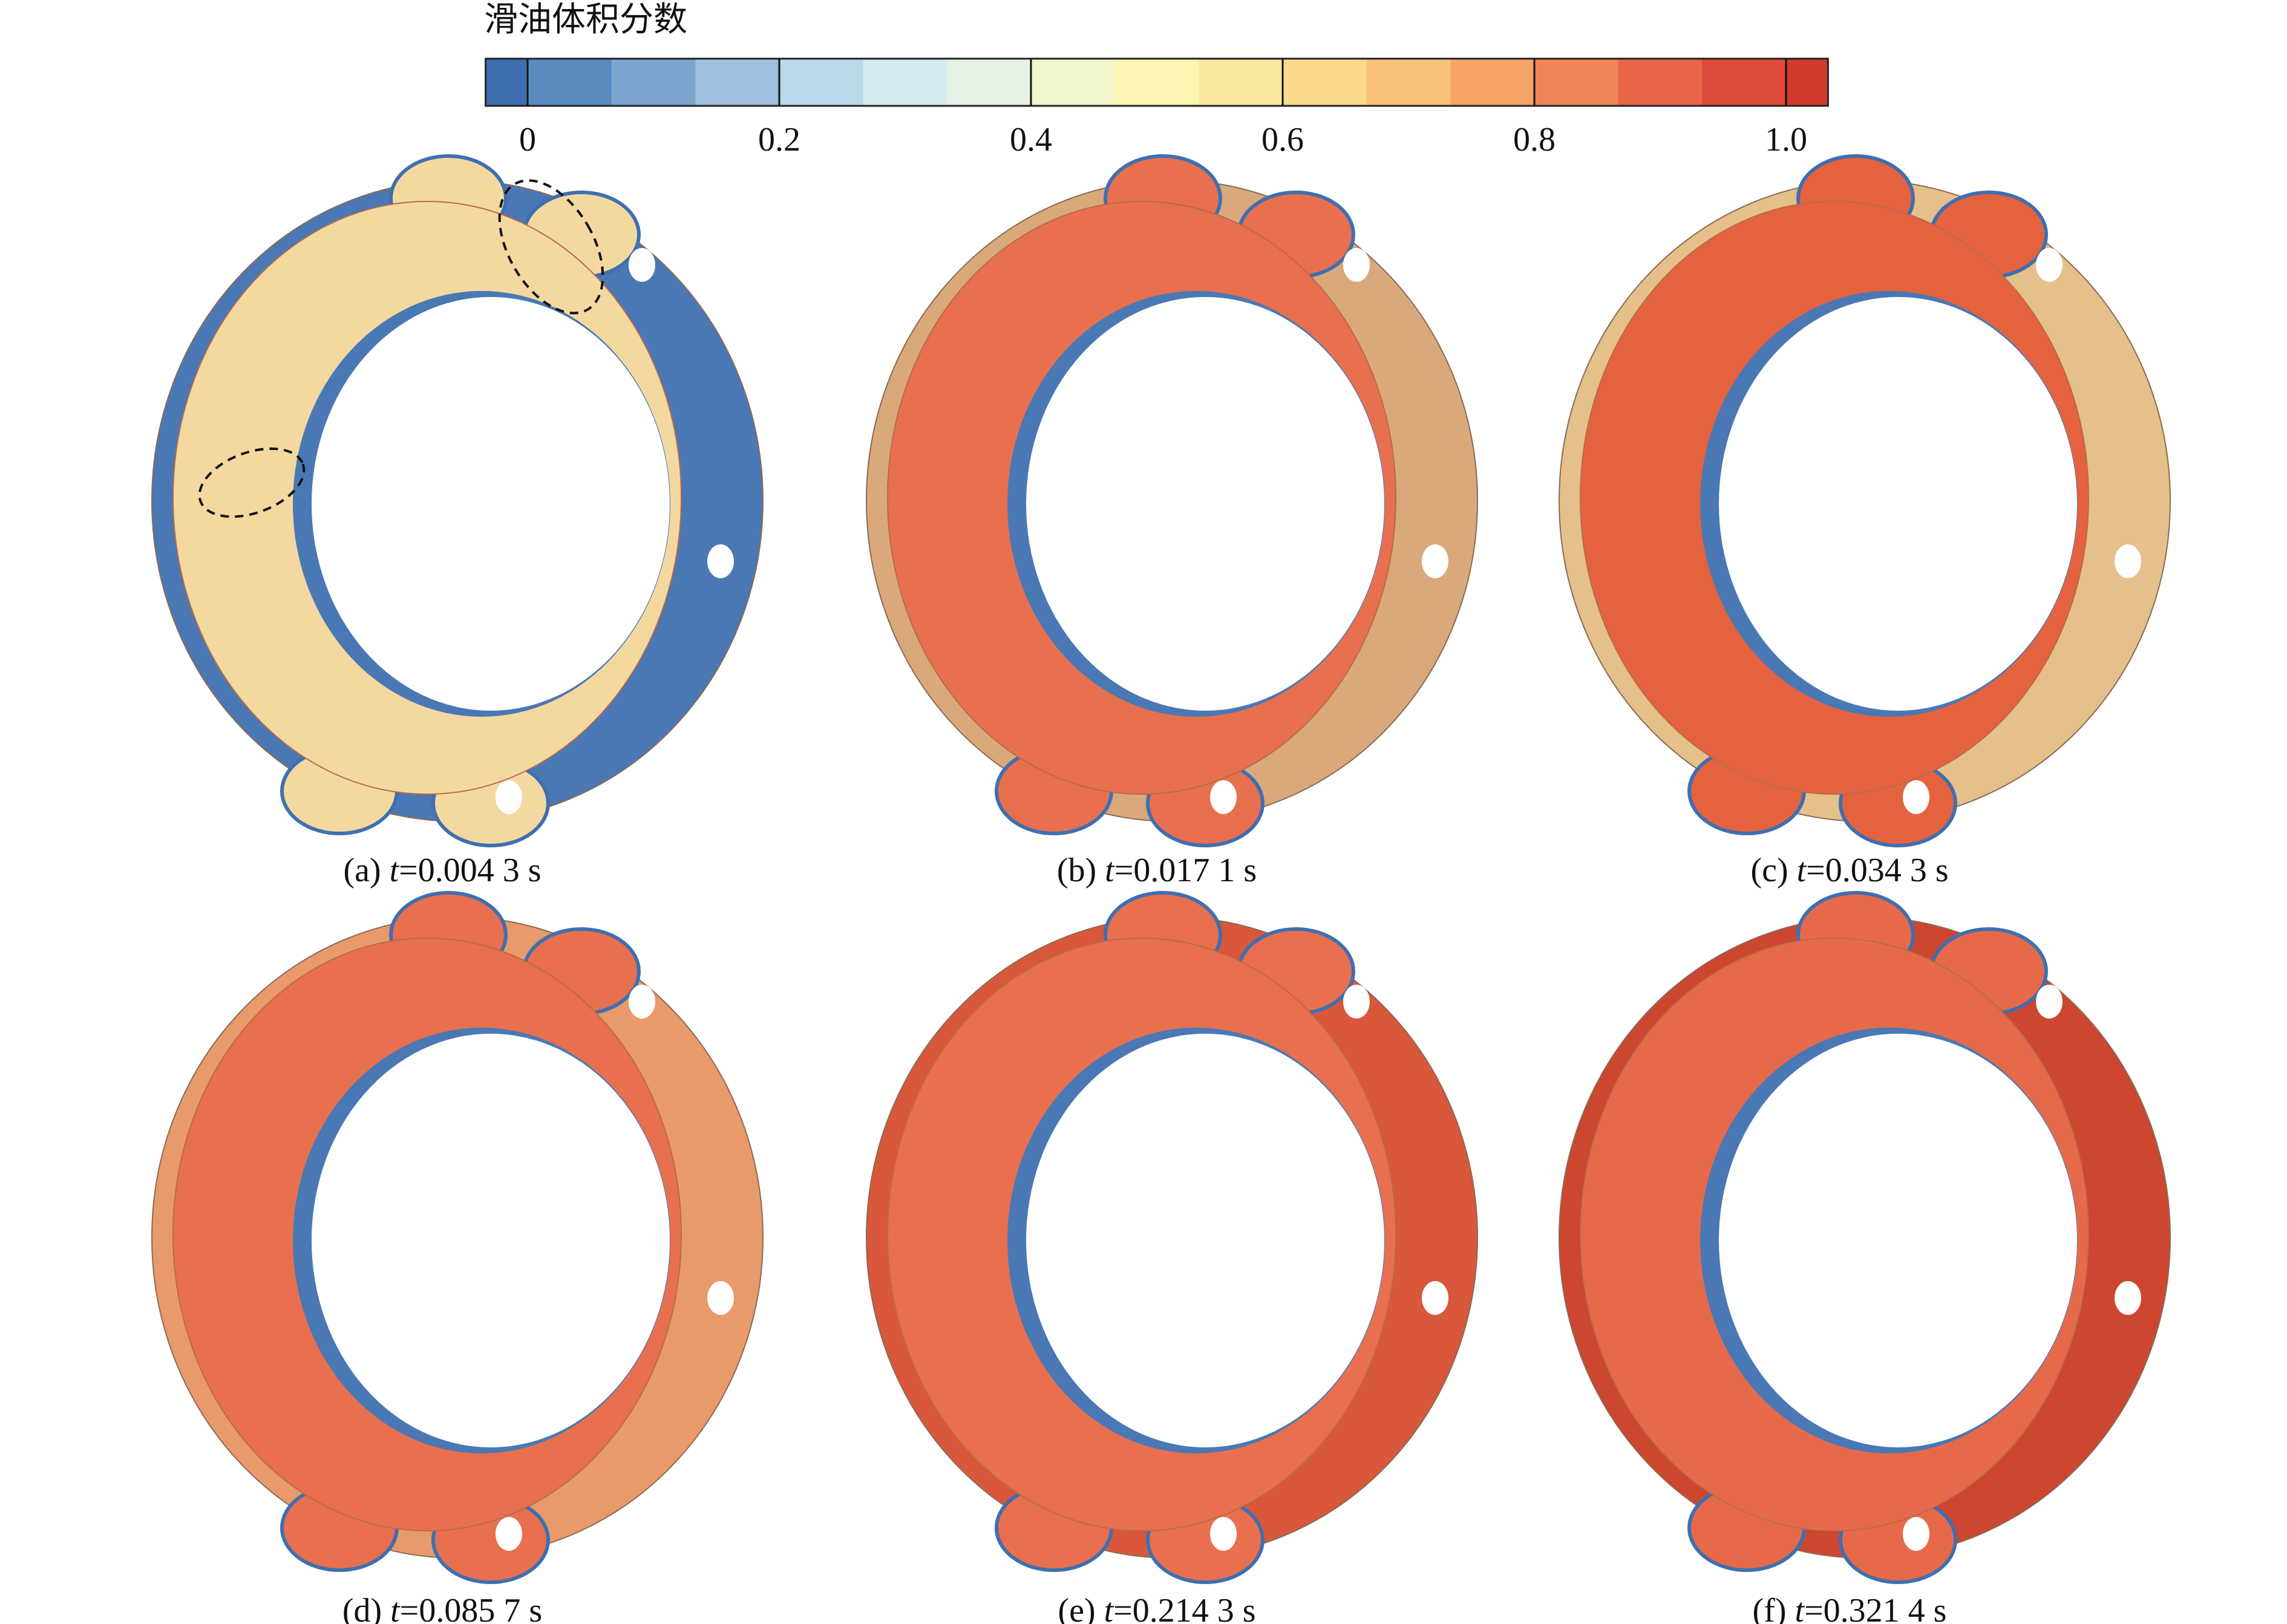 The width and height of the screenshot is (2287, 1624). What do you see at coordinates (1877, 870) in the screenshot?
I see `caption-time: =0.034 3 s` at bounding box center [1877, 870].